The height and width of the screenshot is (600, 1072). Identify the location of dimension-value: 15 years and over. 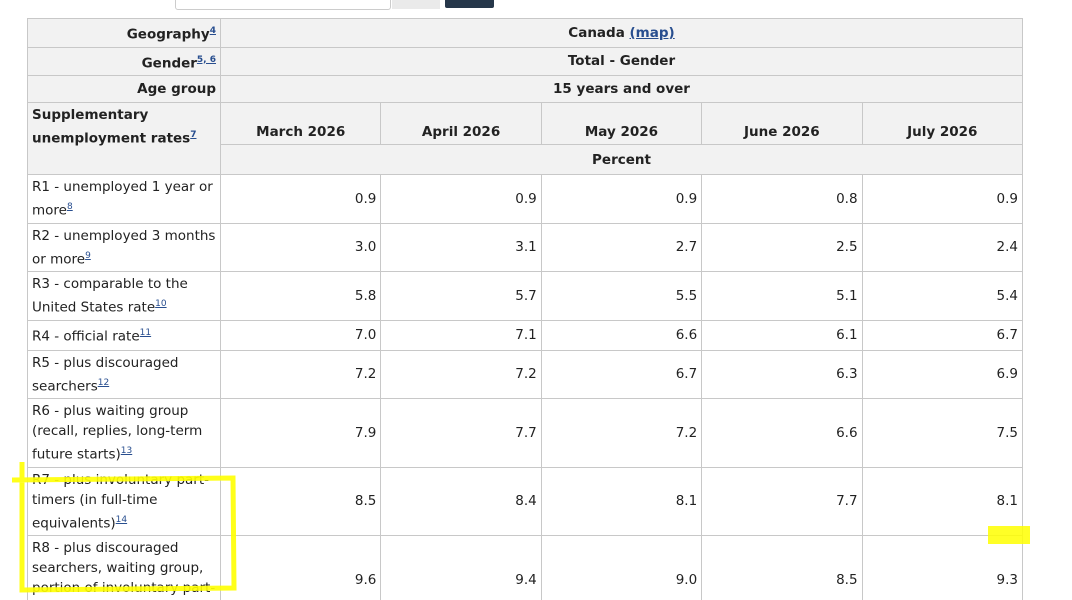
(621, 89).